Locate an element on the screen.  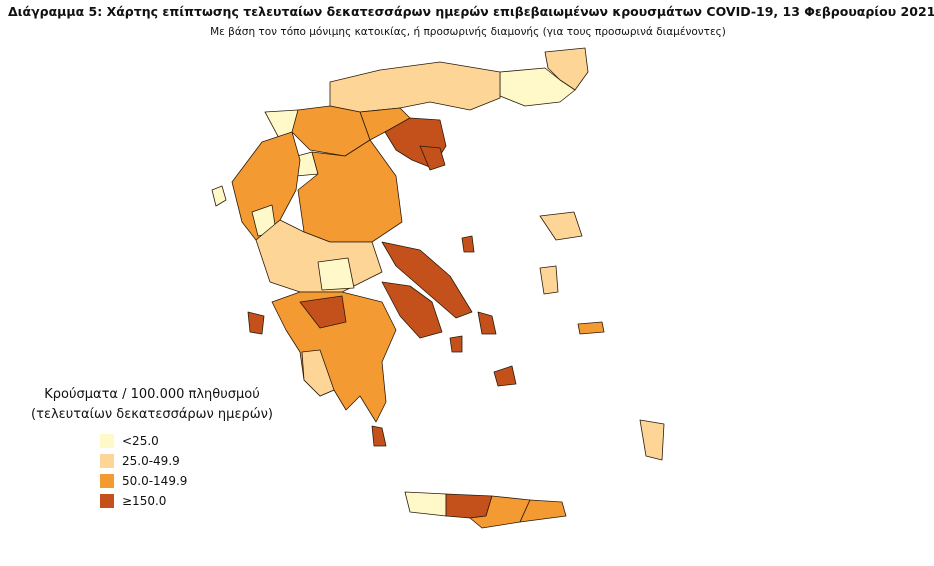
legend-title: (τελευταίων δεκατεσσάρων ημερών) is located at coordinates (152, 414).